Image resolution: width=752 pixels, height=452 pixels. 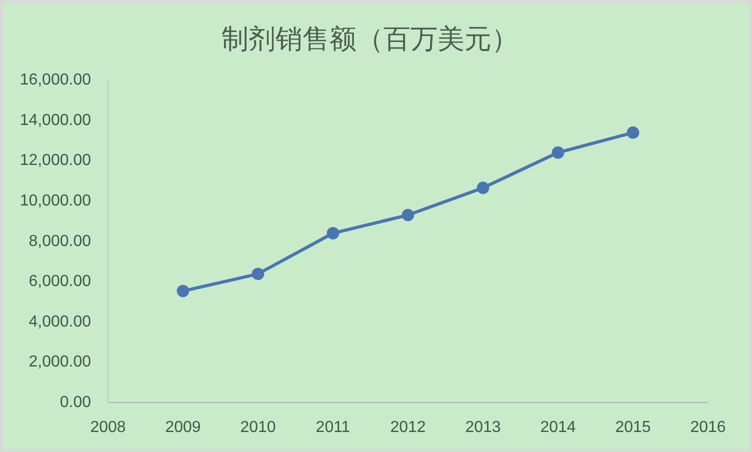 What do you see at coordinates (370, 39) in the screenshot?
I see `title: 制剂销售额（百万美元）` at bounding box center [370, 39].